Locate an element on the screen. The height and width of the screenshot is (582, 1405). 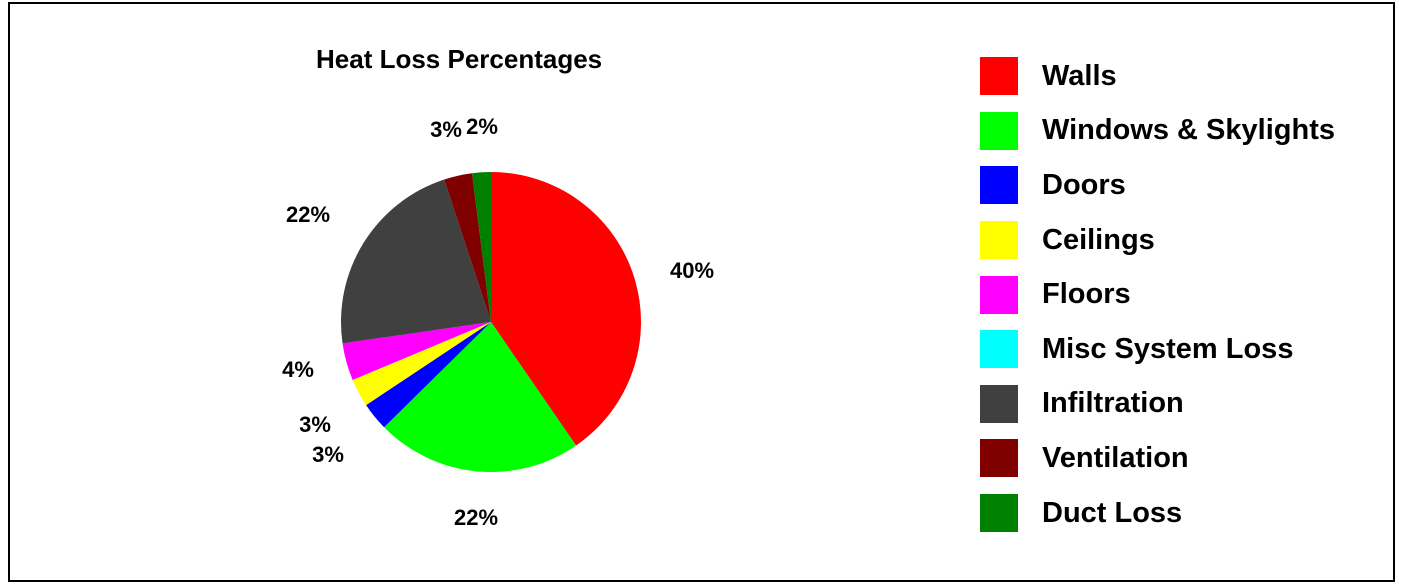
legend-item-windows-skylights: Windows & Skylights is located at coordinates (1157, 131).